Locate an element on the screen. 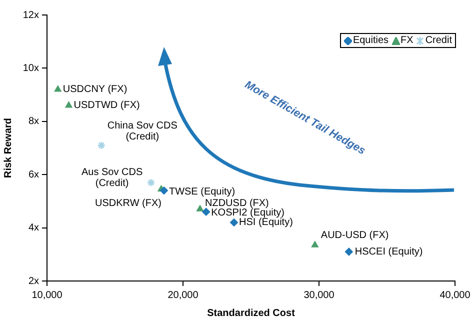 The height and width of the screenshot is (321, 476). annotation: AUD-USD (FX) is located at coordinates (354, 235).